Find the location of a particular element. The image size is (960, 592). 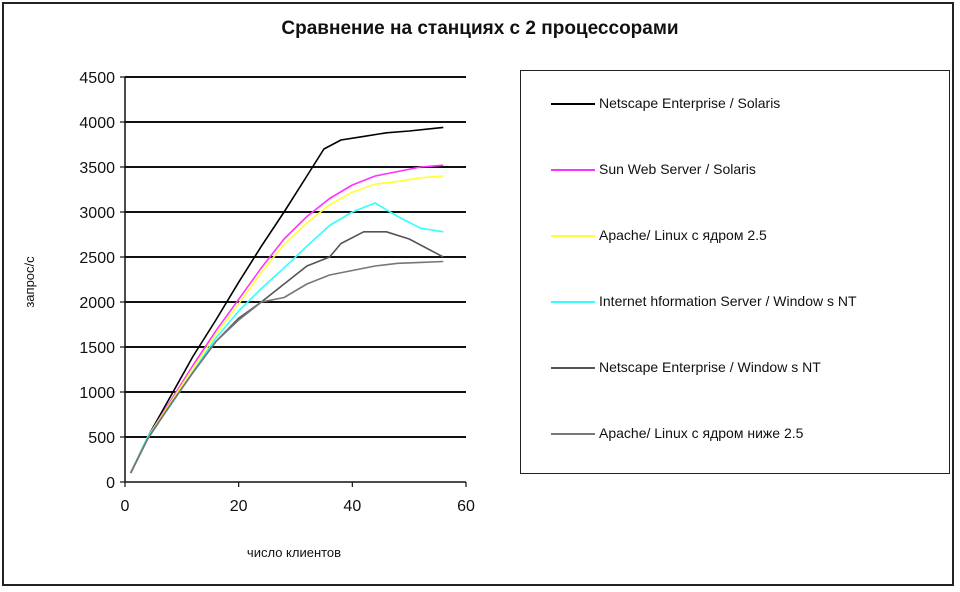

legend-item: Apache/ Linux с ядром ниже 2.5 is located at coordinates (735, 434).